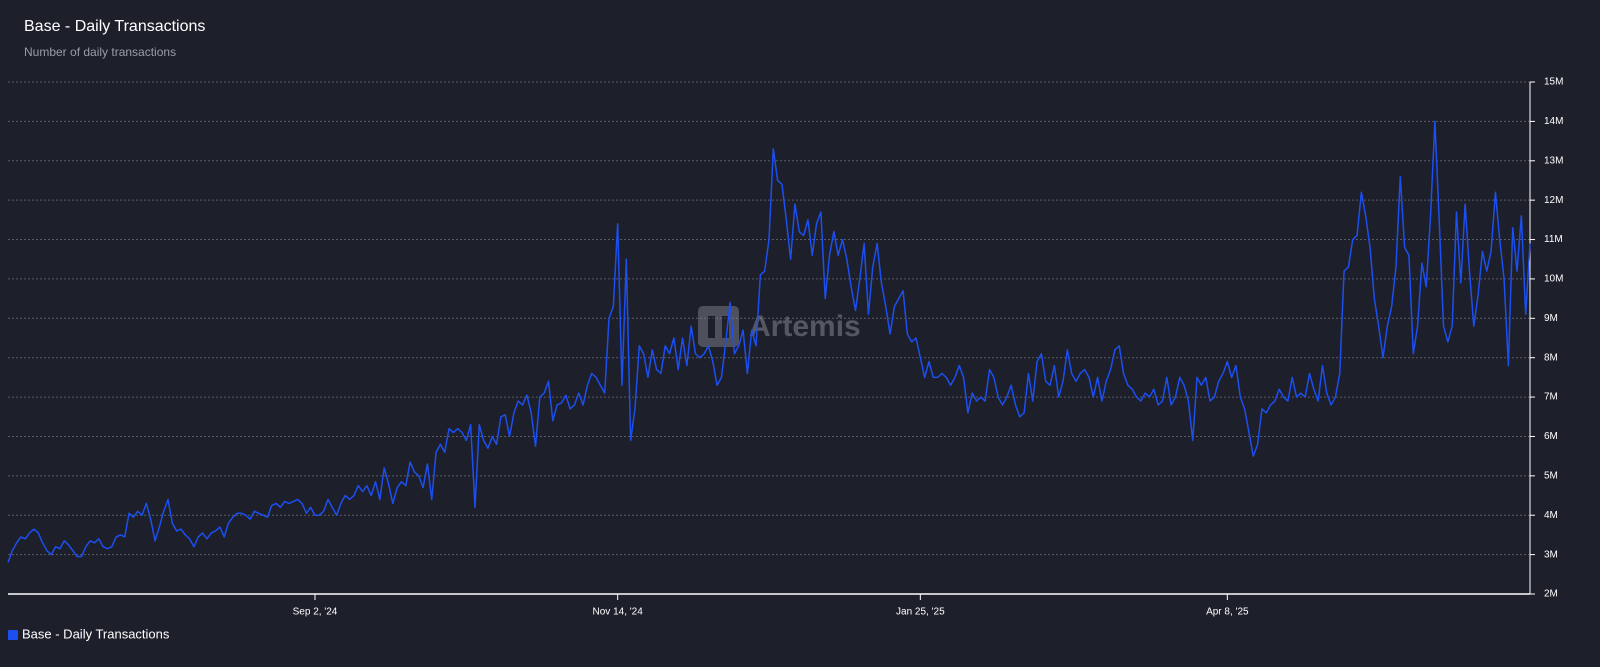  Describe the element at coordinates (315, 612) in the screenshot. I see `x-tick-label: Sep 2, '24` at that location.